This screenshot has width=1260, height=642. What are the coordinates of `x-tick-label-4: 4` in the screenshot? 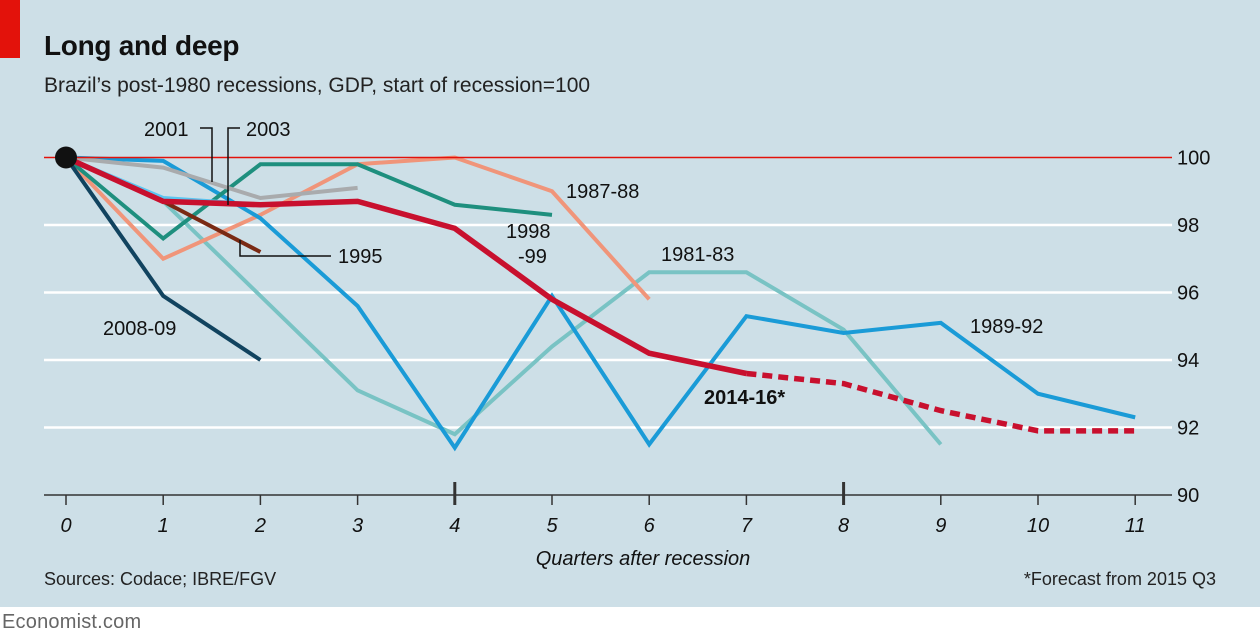 It's located at (454, 526).